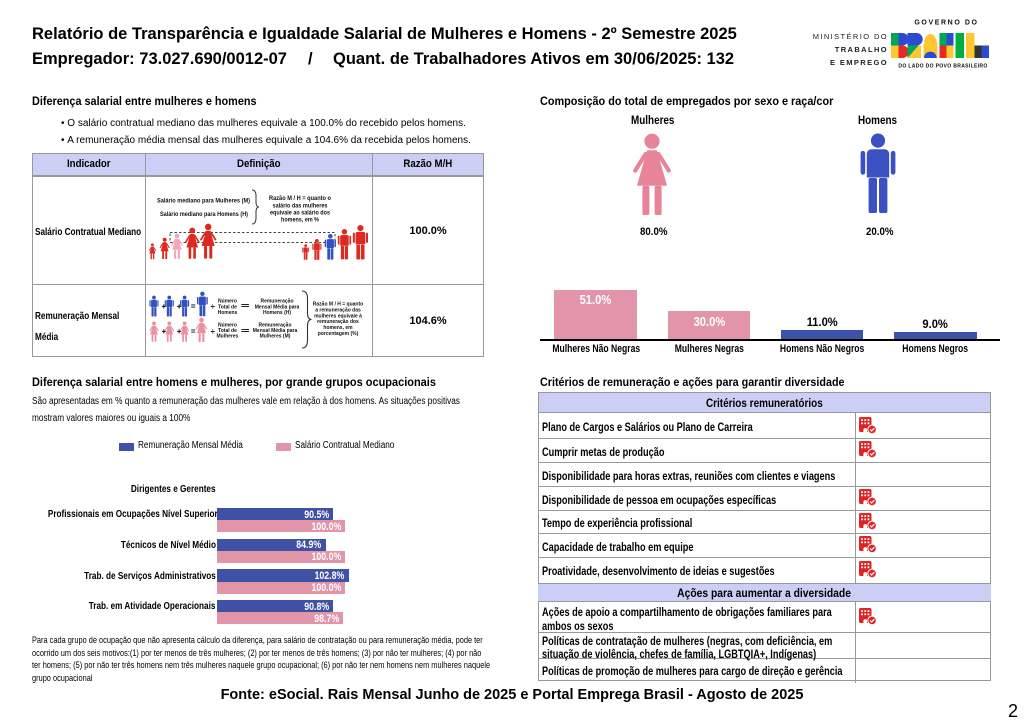 The height and width of the screenshot is (725, 1024). I want to click on svg-text: Homens (H), so click(277, 313).